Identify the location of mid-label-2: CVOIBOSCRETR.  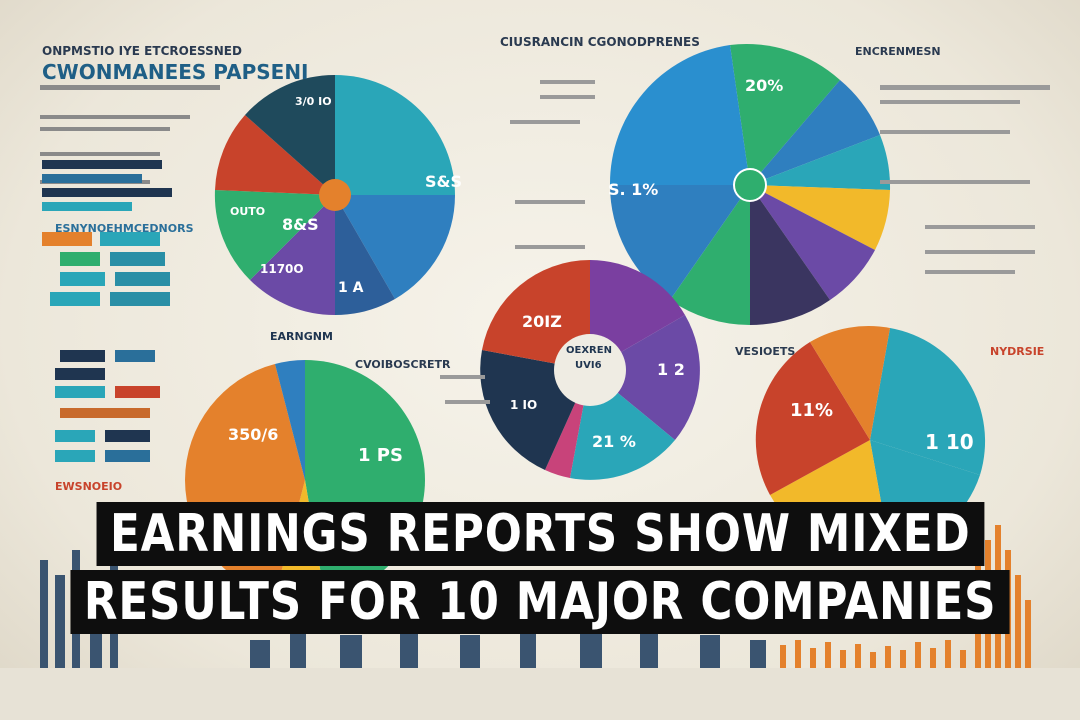
(403, 364).